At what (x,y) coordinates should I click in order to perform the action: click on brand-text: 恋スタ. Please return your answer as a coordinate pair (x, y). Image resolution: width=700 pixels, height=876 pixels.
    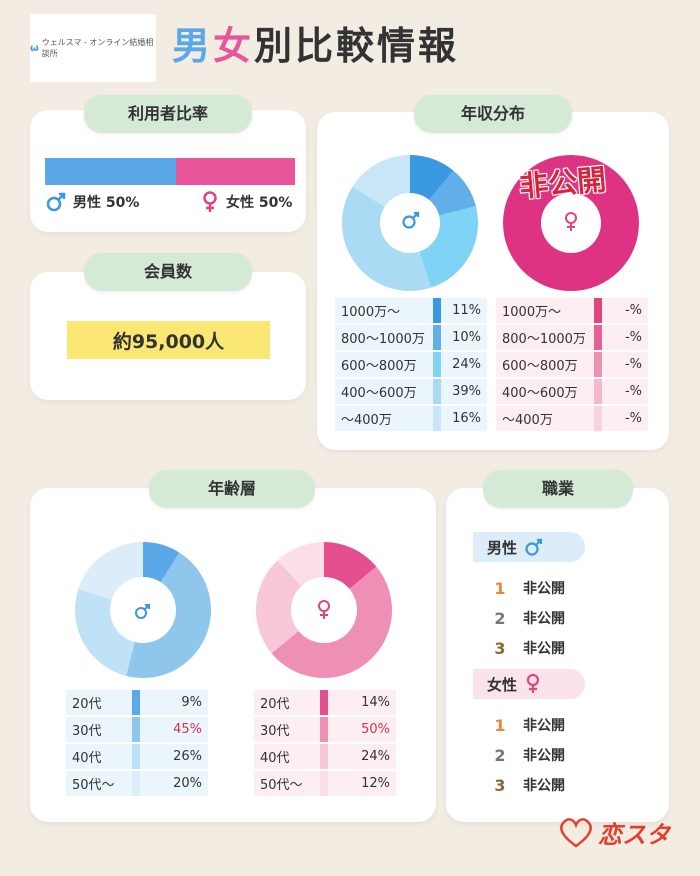
    Looking at the image, I should click on (634, 834).